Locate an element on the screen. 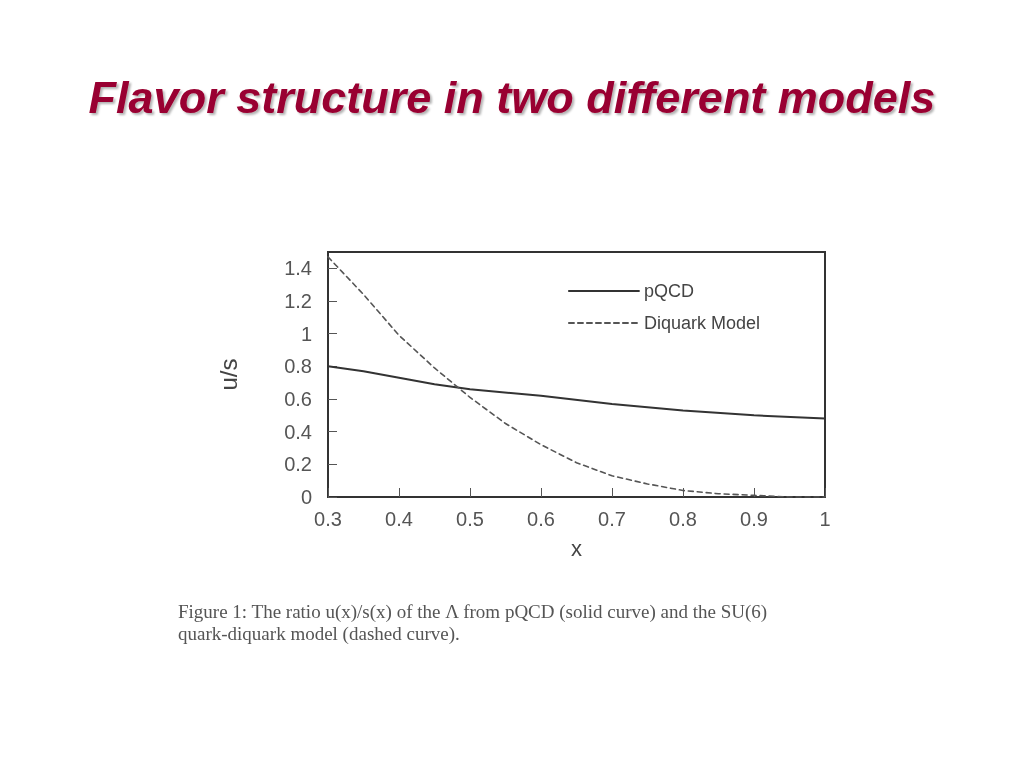 The height and width of the screenshot is (768, 1024). x-tick-label: 0.5 is located at coordinates (470, 519).